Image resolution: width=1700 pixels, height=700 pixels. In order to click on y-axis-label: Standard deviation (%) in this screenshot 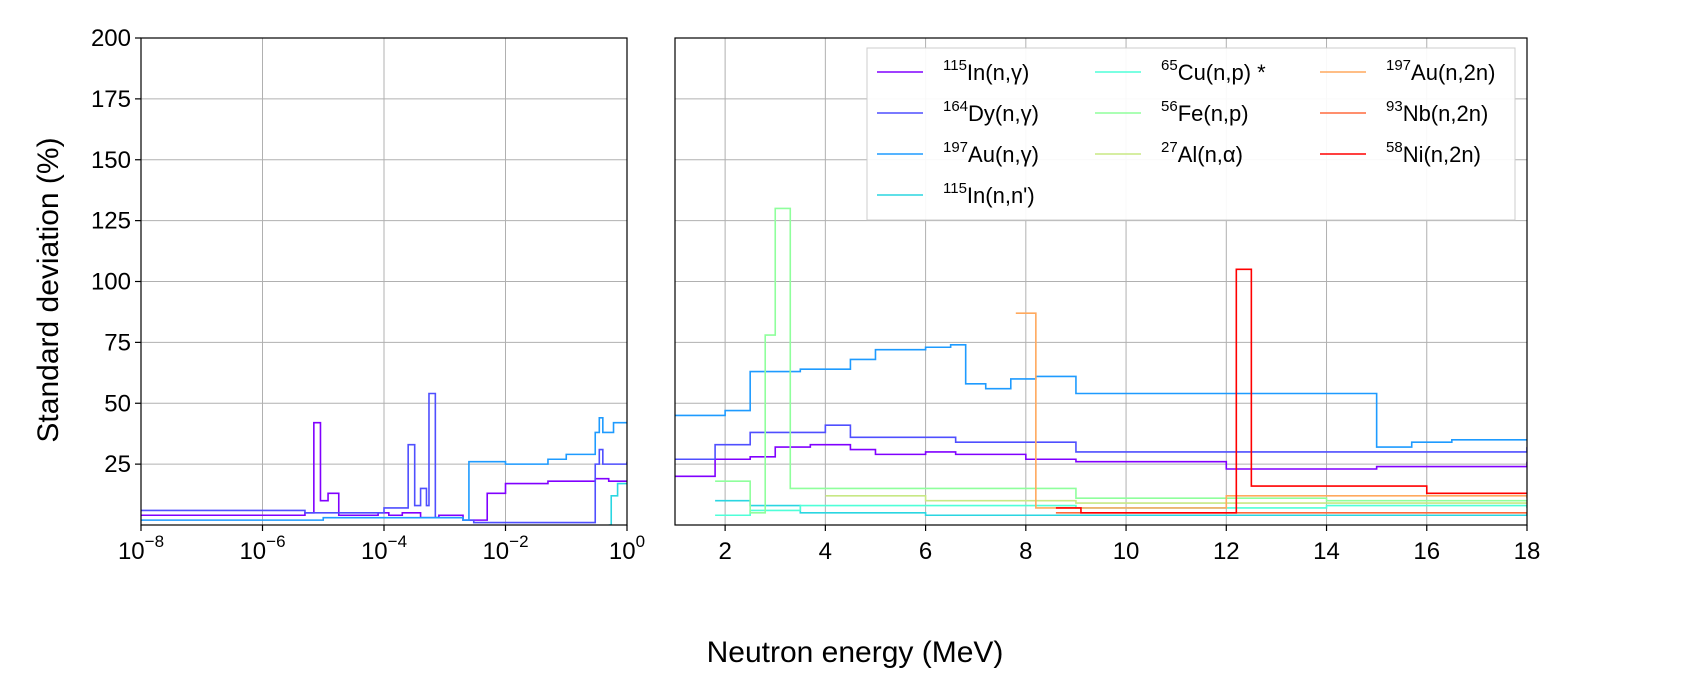, I will do `click(48, 289)`.